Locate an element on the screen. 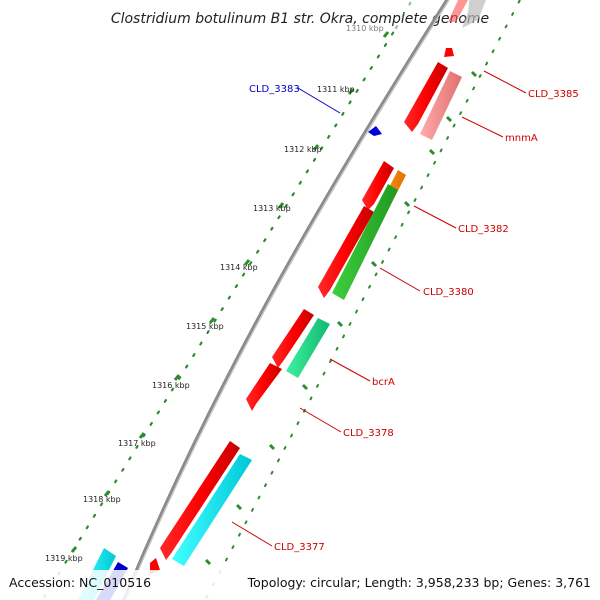 The height and width of the screenshot is (600, 600). tick-ring-dots-top is located at coordinates (404, 15).